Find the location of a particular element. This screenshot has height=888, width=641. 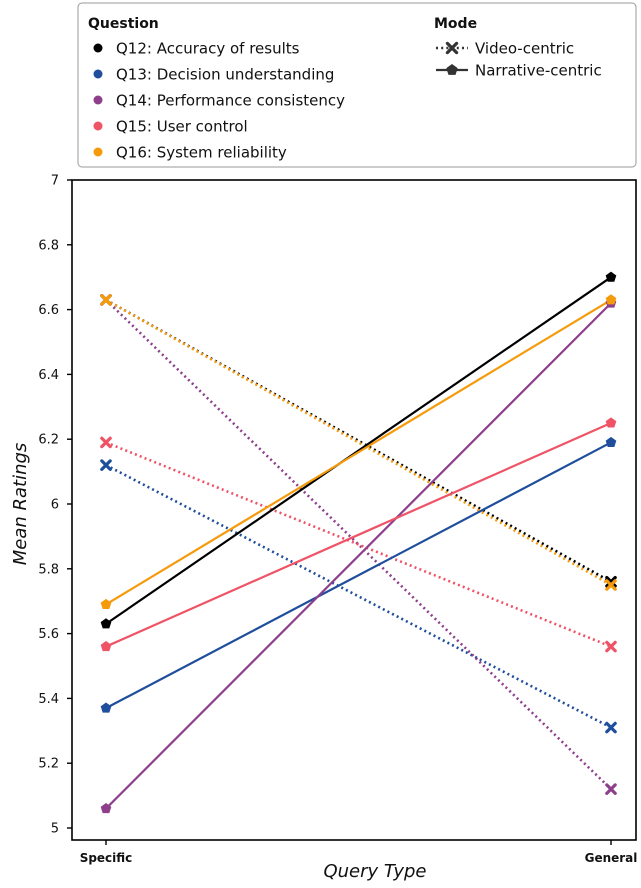

y-axis-title: Mean Ratings is located at coordinates (20, 504).